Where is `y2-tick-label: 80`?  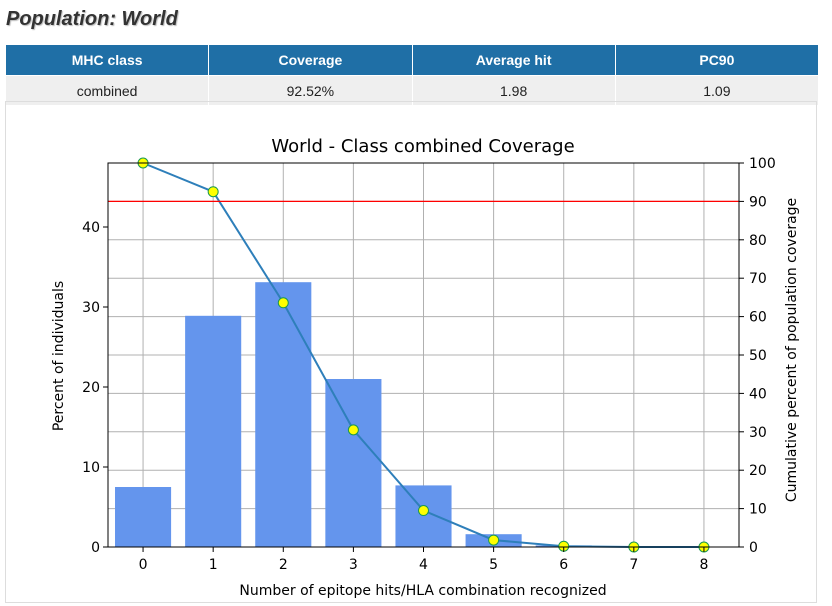
y2-tick-label: 80 is located at coordinates (758, 241).